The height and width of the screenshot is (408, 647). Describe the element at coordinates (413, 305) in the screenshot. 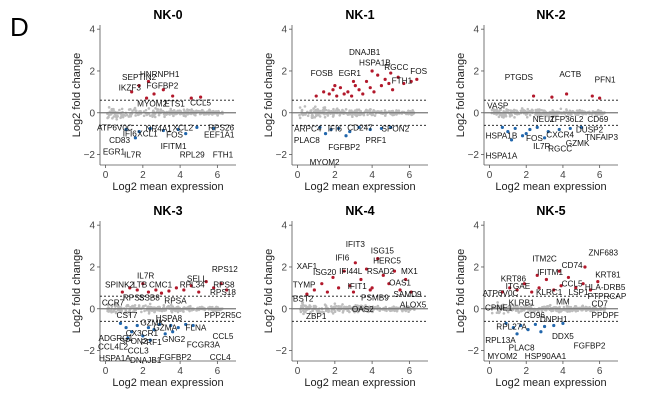

I see `gene-label: ALOX5` at that location.